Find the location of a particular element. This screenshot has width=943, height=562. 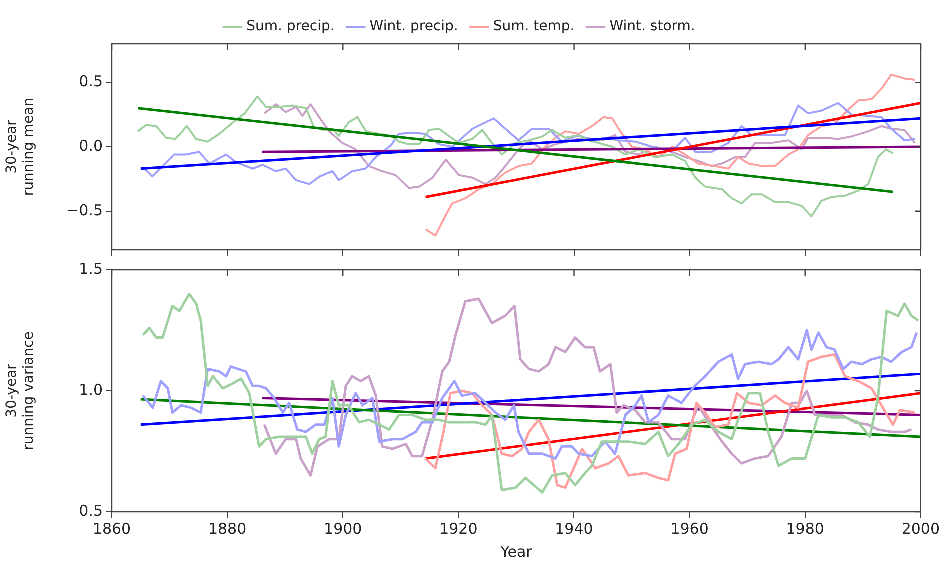

y-axis-title: 30-year running mean is located at coordinates (20, 147).